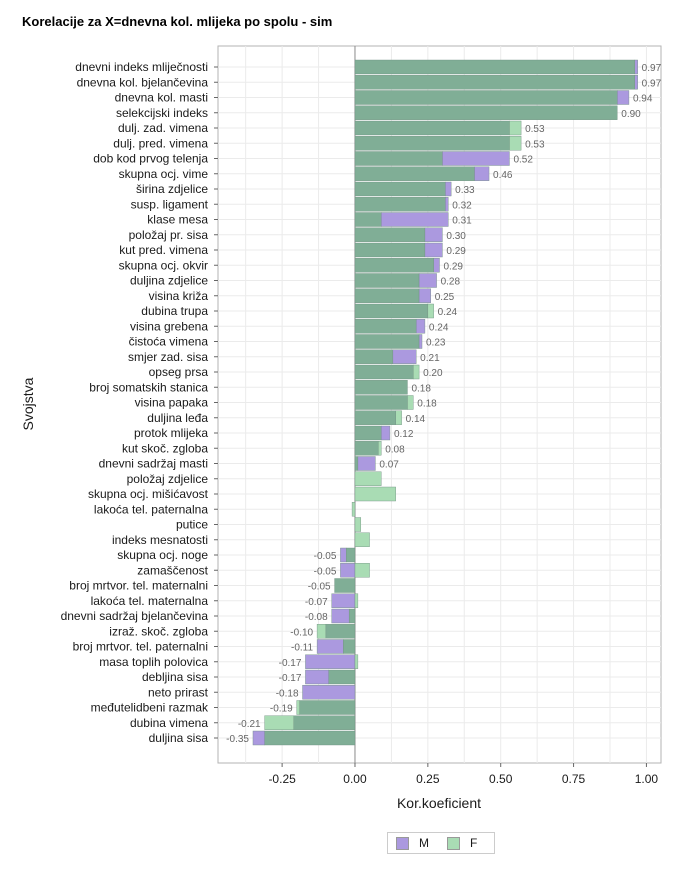 The image size is (680, 869). Describe the element at coordinates (148, 387) in the screenshot. I see `category-label: broj somatskih stanica` at that location.